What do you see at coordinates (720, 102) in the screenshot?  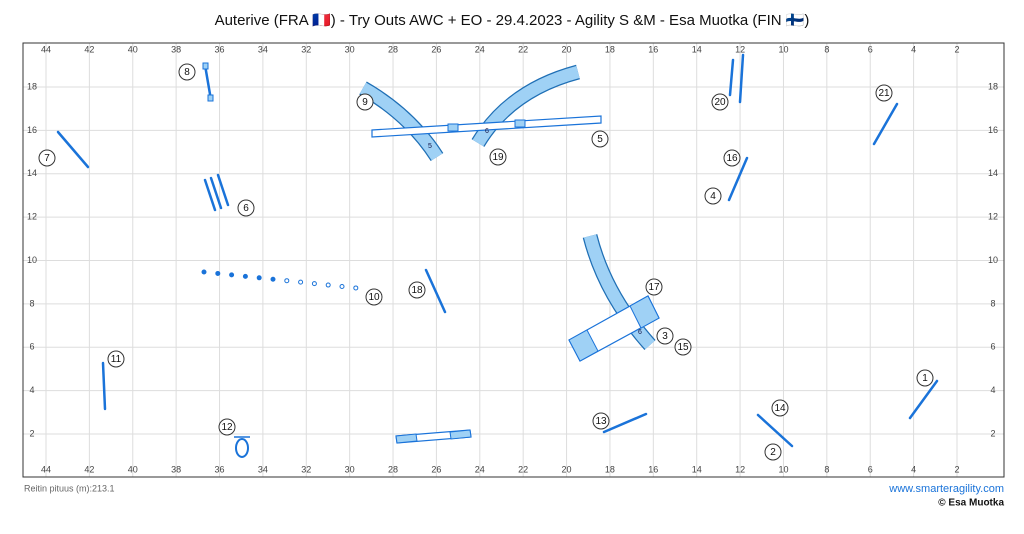 I see `obstacle-number: 20` at bounding box center [720, 102].